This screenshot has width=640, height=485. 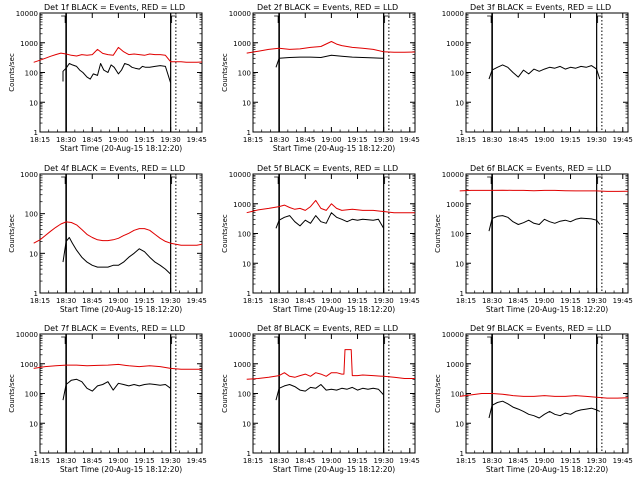 I want to click on panel-title: Det 1f BLACK = Events, RED = LLD, so click(x=114, y=7).